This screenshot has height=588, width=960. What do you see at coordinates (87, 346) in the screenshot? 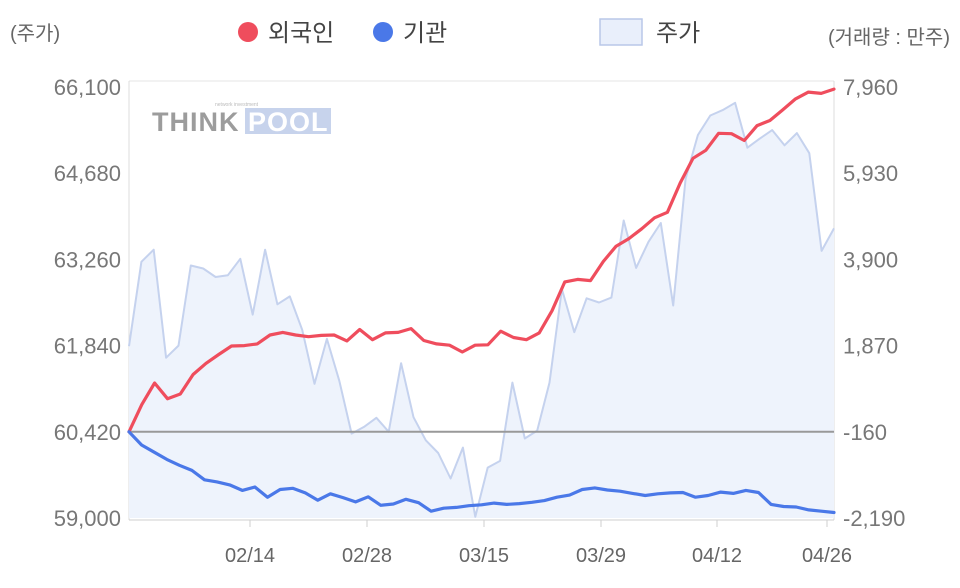
I see `left-tick-label: 61,840` at bounding box center [87, 346].